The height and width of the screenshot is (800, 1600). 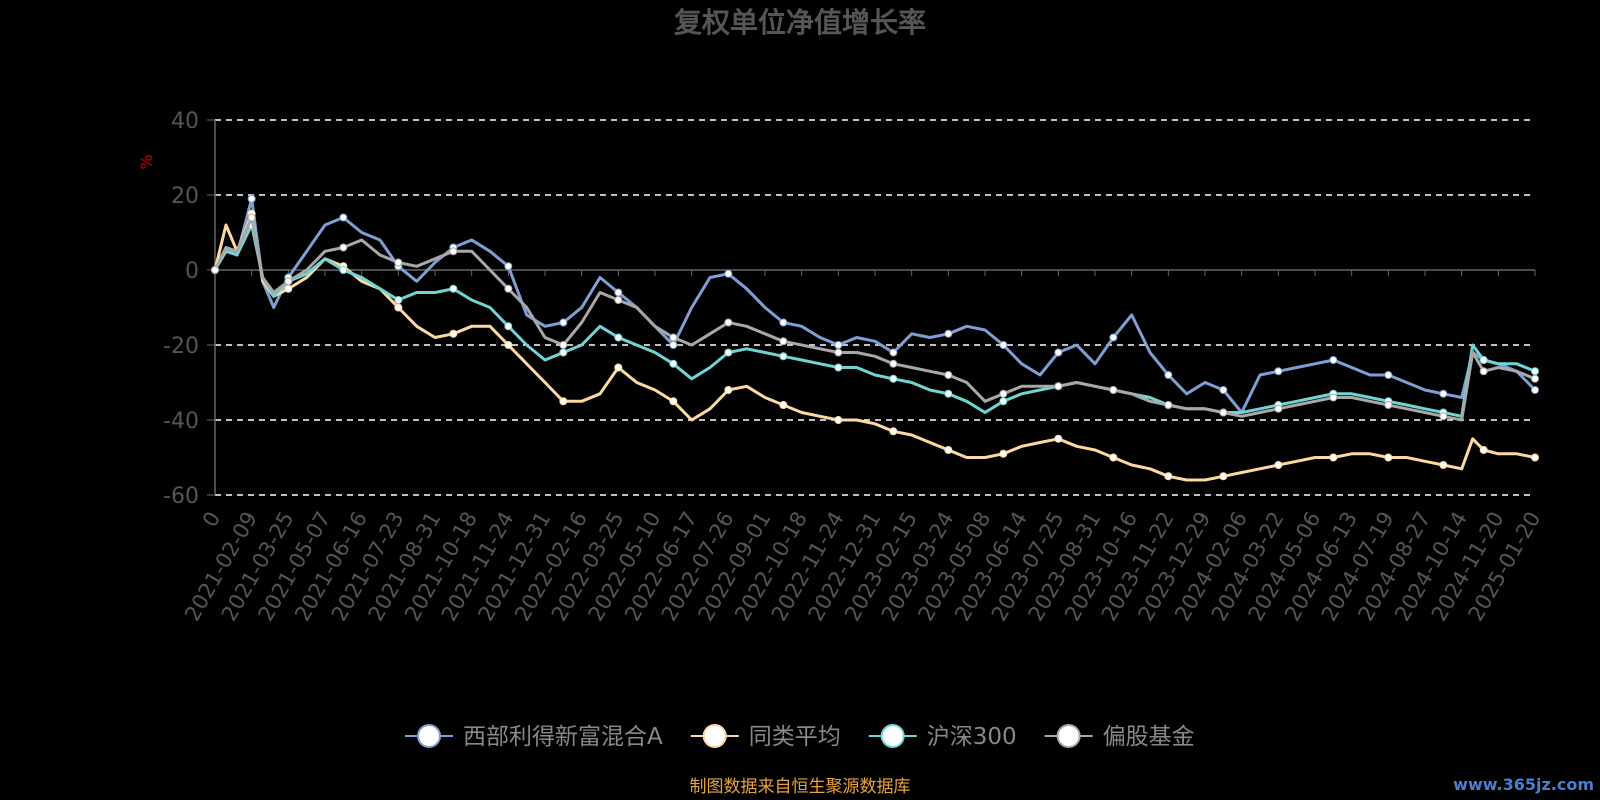 What do you see at coordinates (972, 737) in the screenshot?
I see `legend-label: 沪深300` at bounding box center [972, 737].